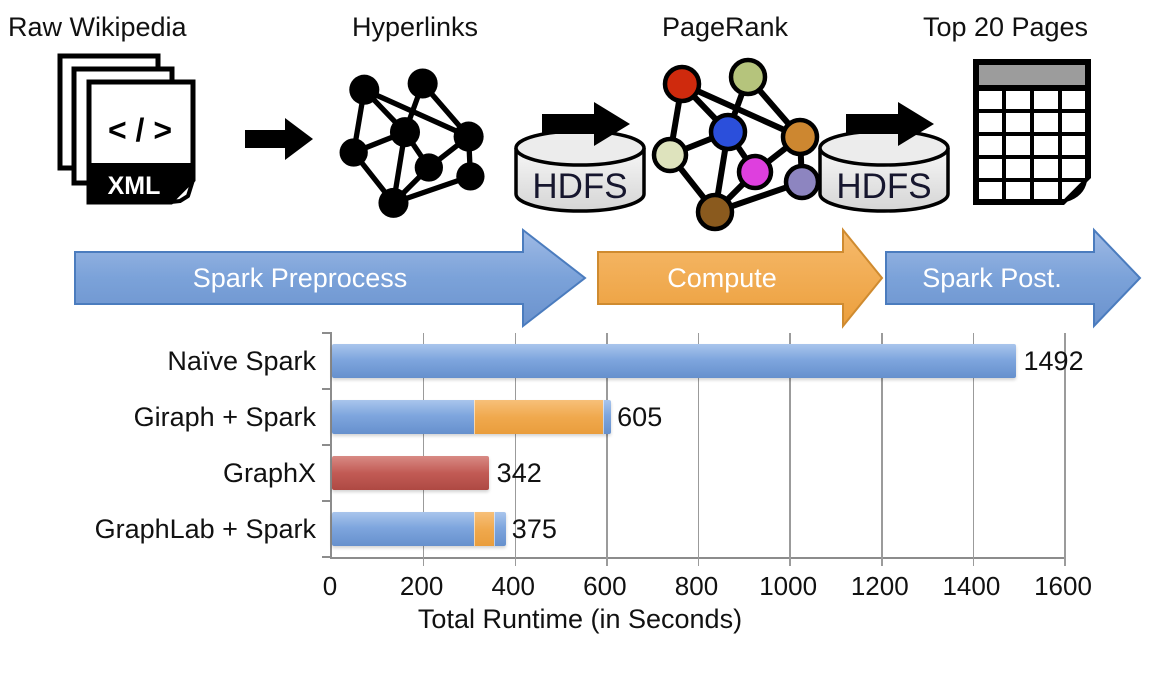  I want to click on category-label: Naïve Spark, so click(241, 360).